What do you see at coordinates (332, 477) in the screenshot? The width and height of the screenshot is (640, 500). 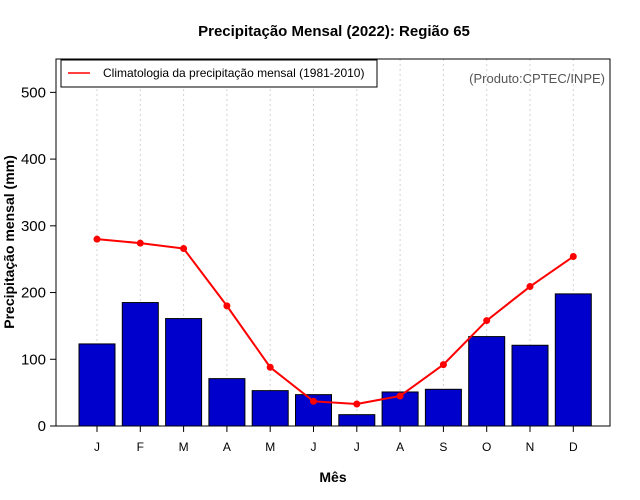 I see `x-axis-title: Mês` at bounding box center [332, 477].